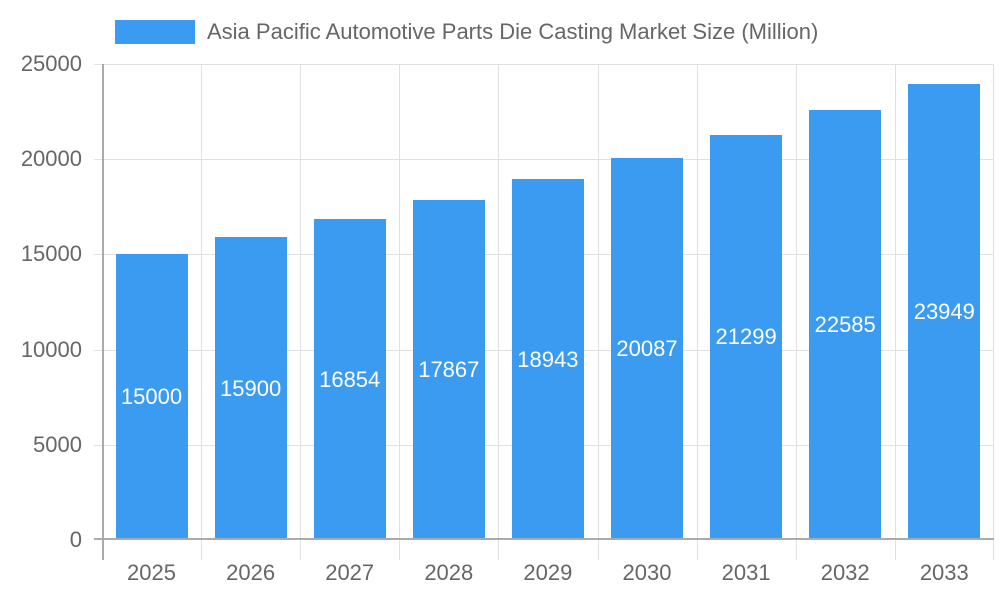  Describe the element at coordinates (251, 572) in the screenshot. I see `x-tick-label: 2026` at that location.